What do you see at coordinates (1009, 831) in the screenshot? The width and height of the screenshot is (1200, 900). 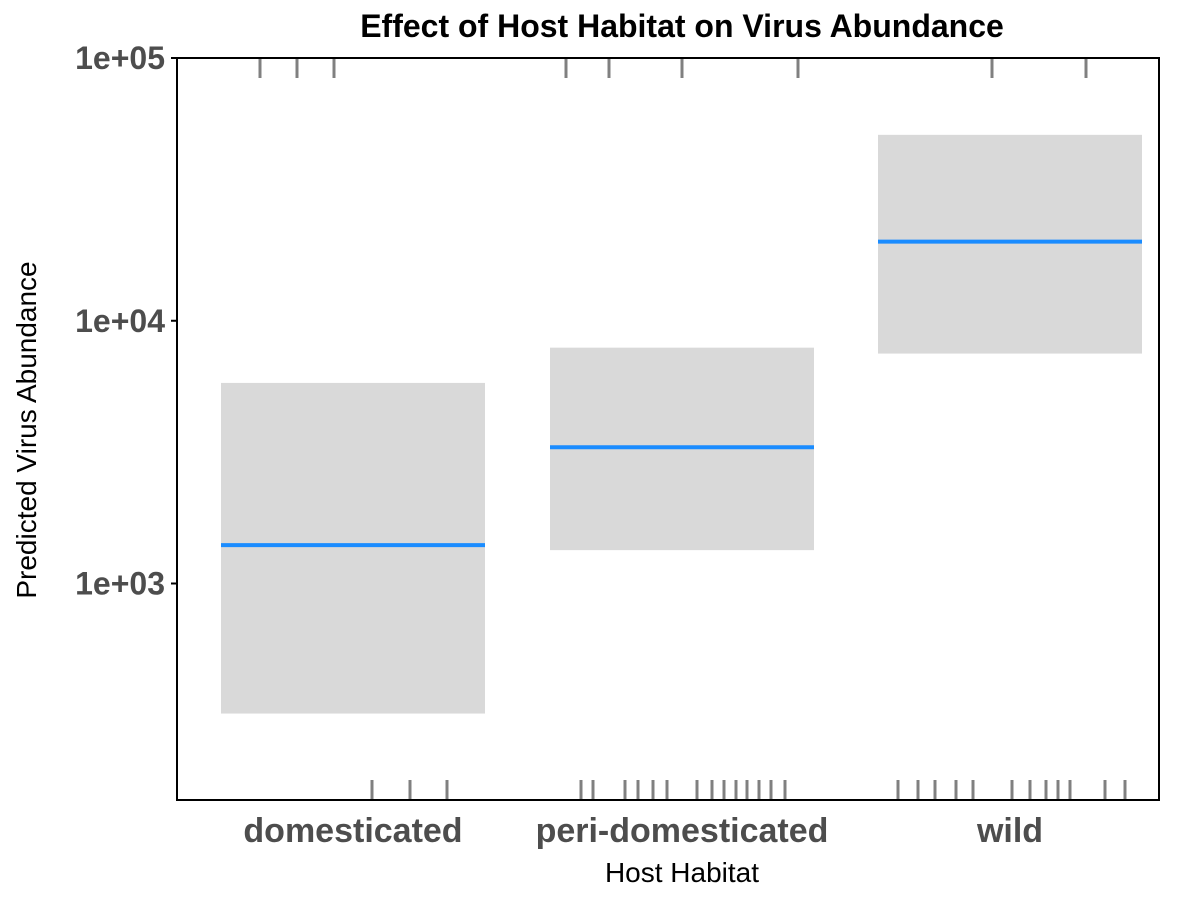 I see `x-tick-label-wild: wild` at bounding box center [1009, 831].